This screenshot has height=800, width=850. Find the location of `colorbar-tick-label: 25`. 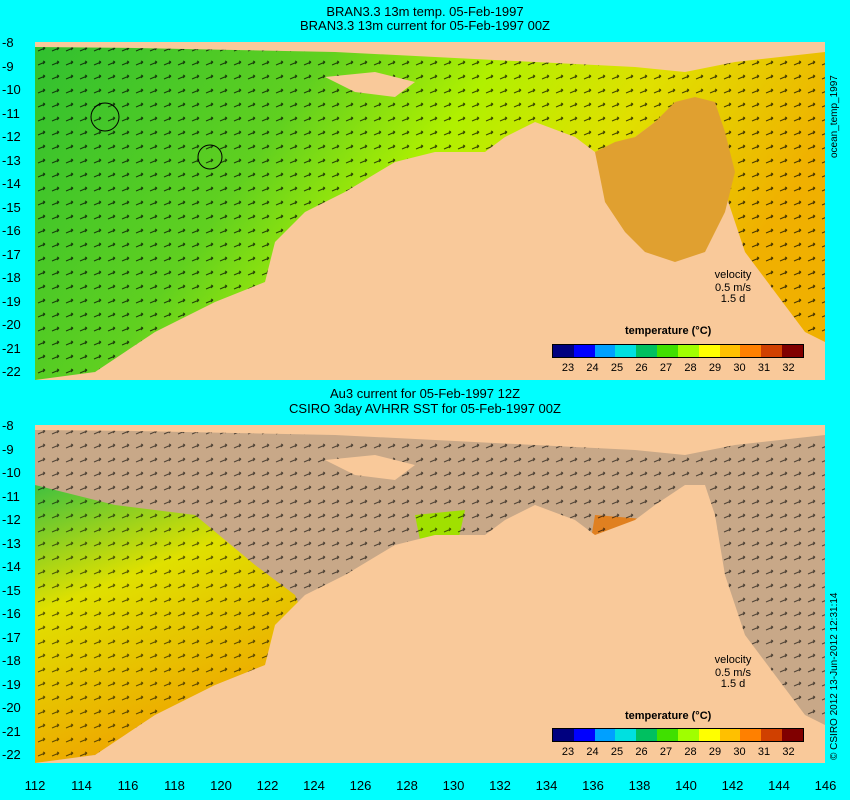

colorbar-tick-label: 25 is located at coordinates (617, 752).